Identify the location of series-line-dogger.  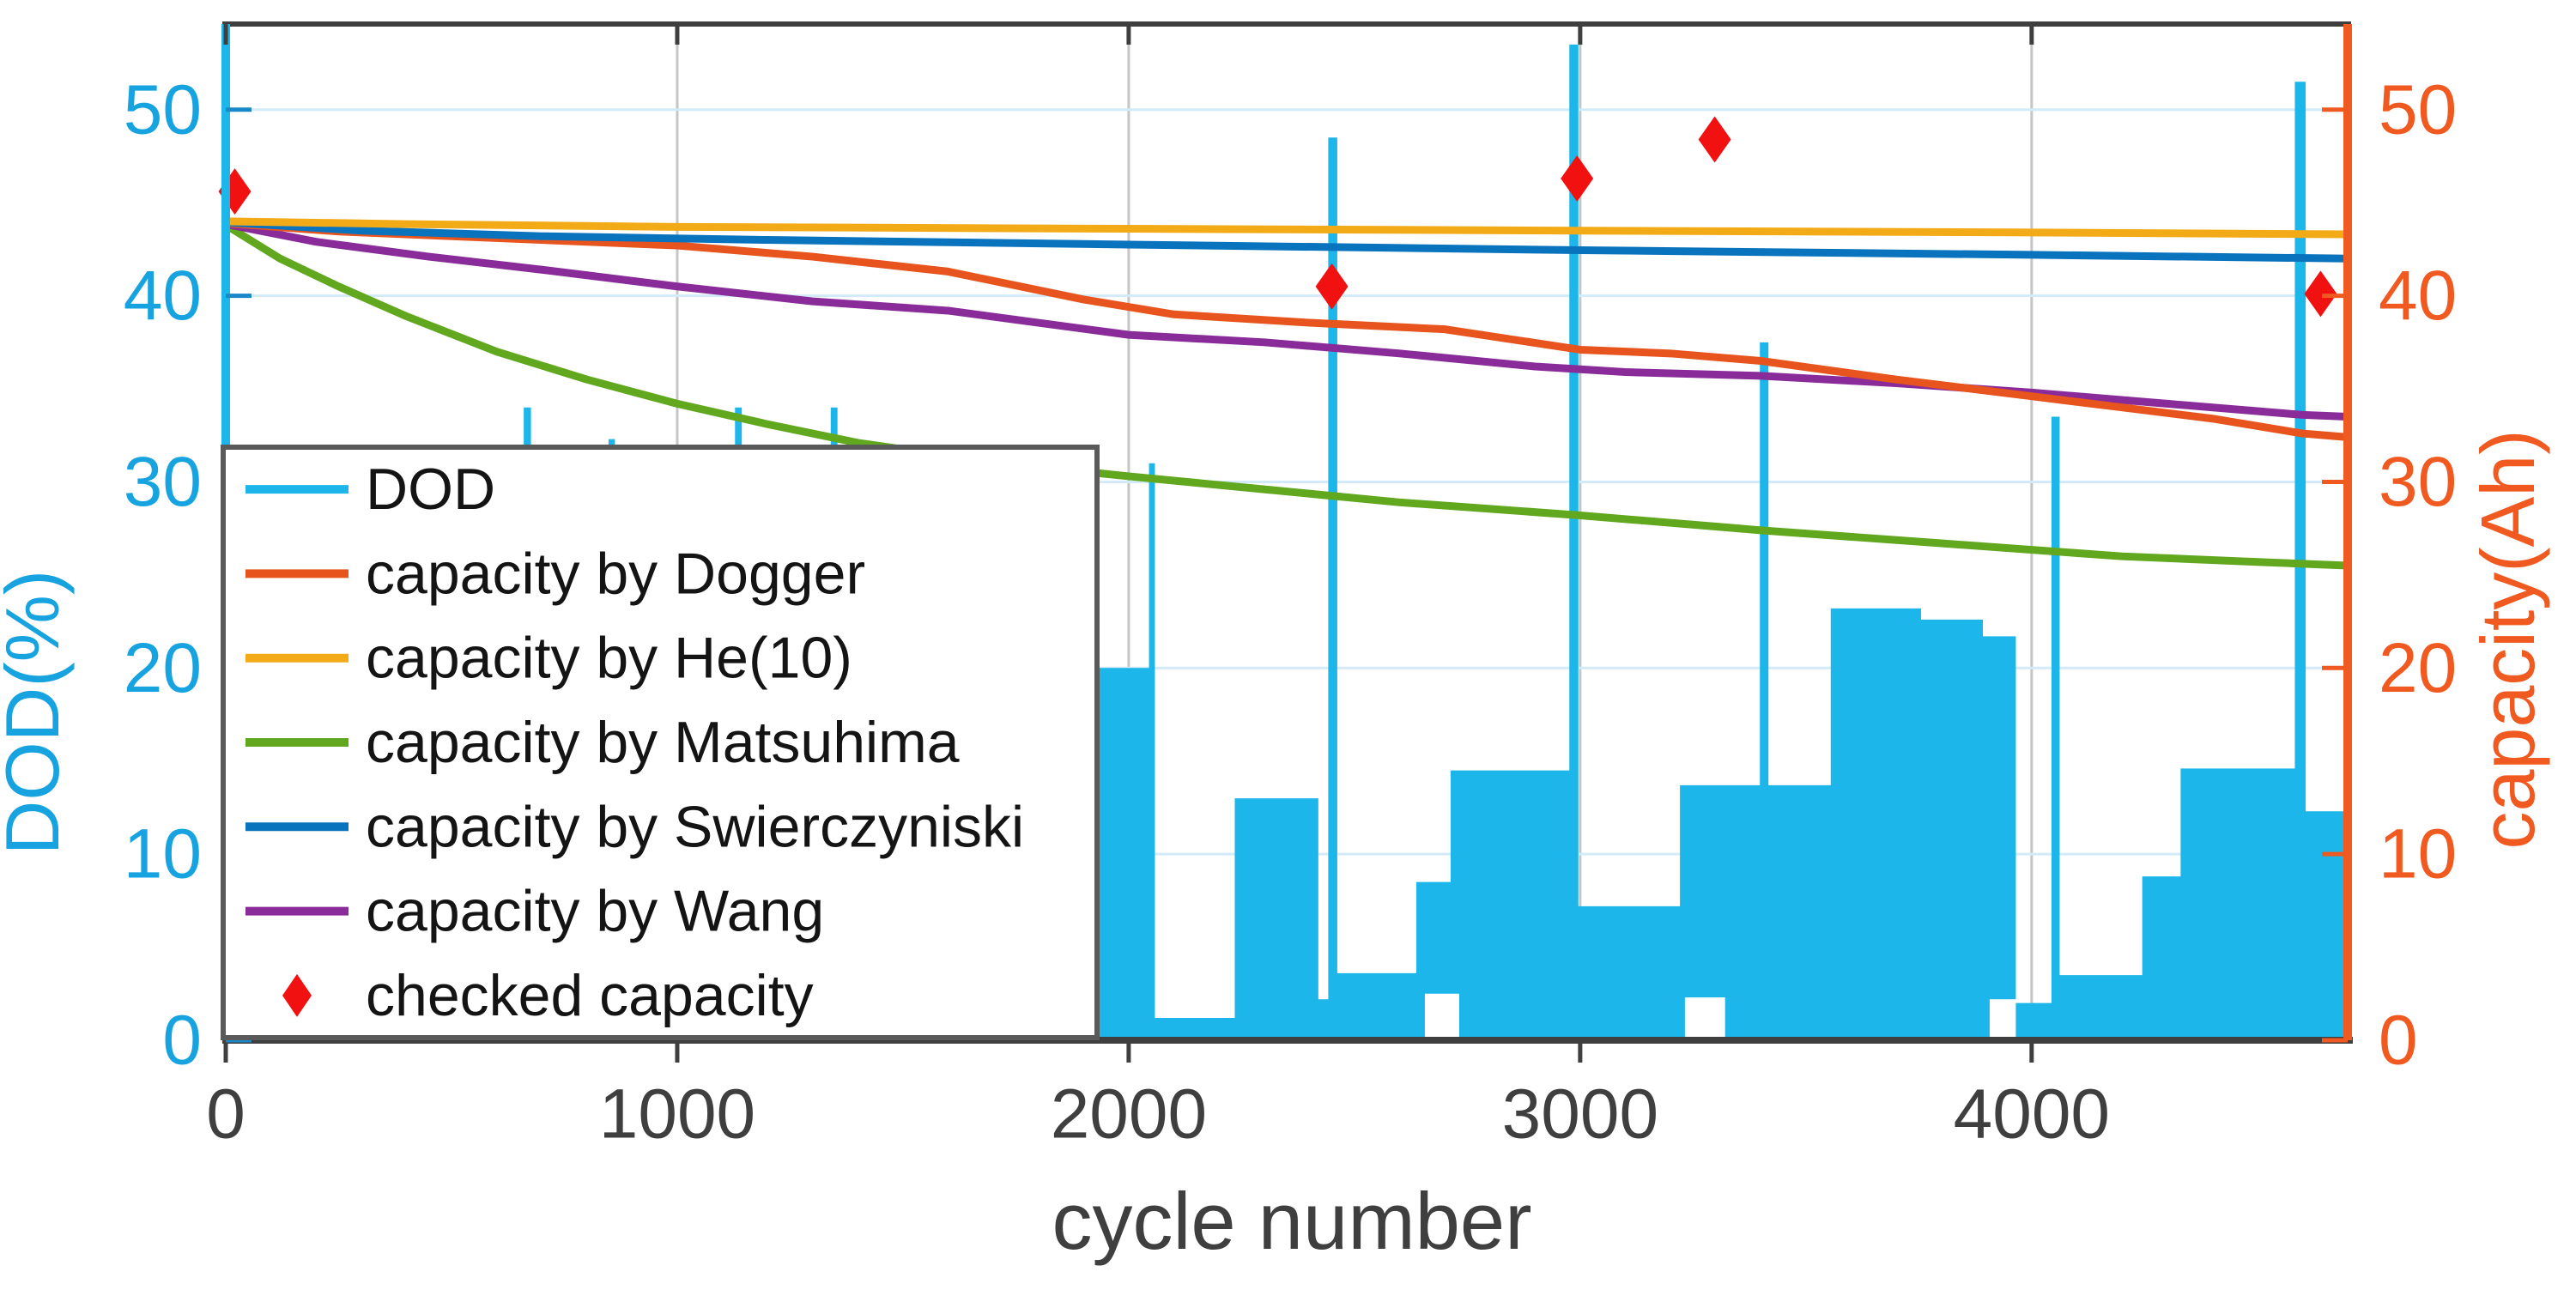
(1286, 330).